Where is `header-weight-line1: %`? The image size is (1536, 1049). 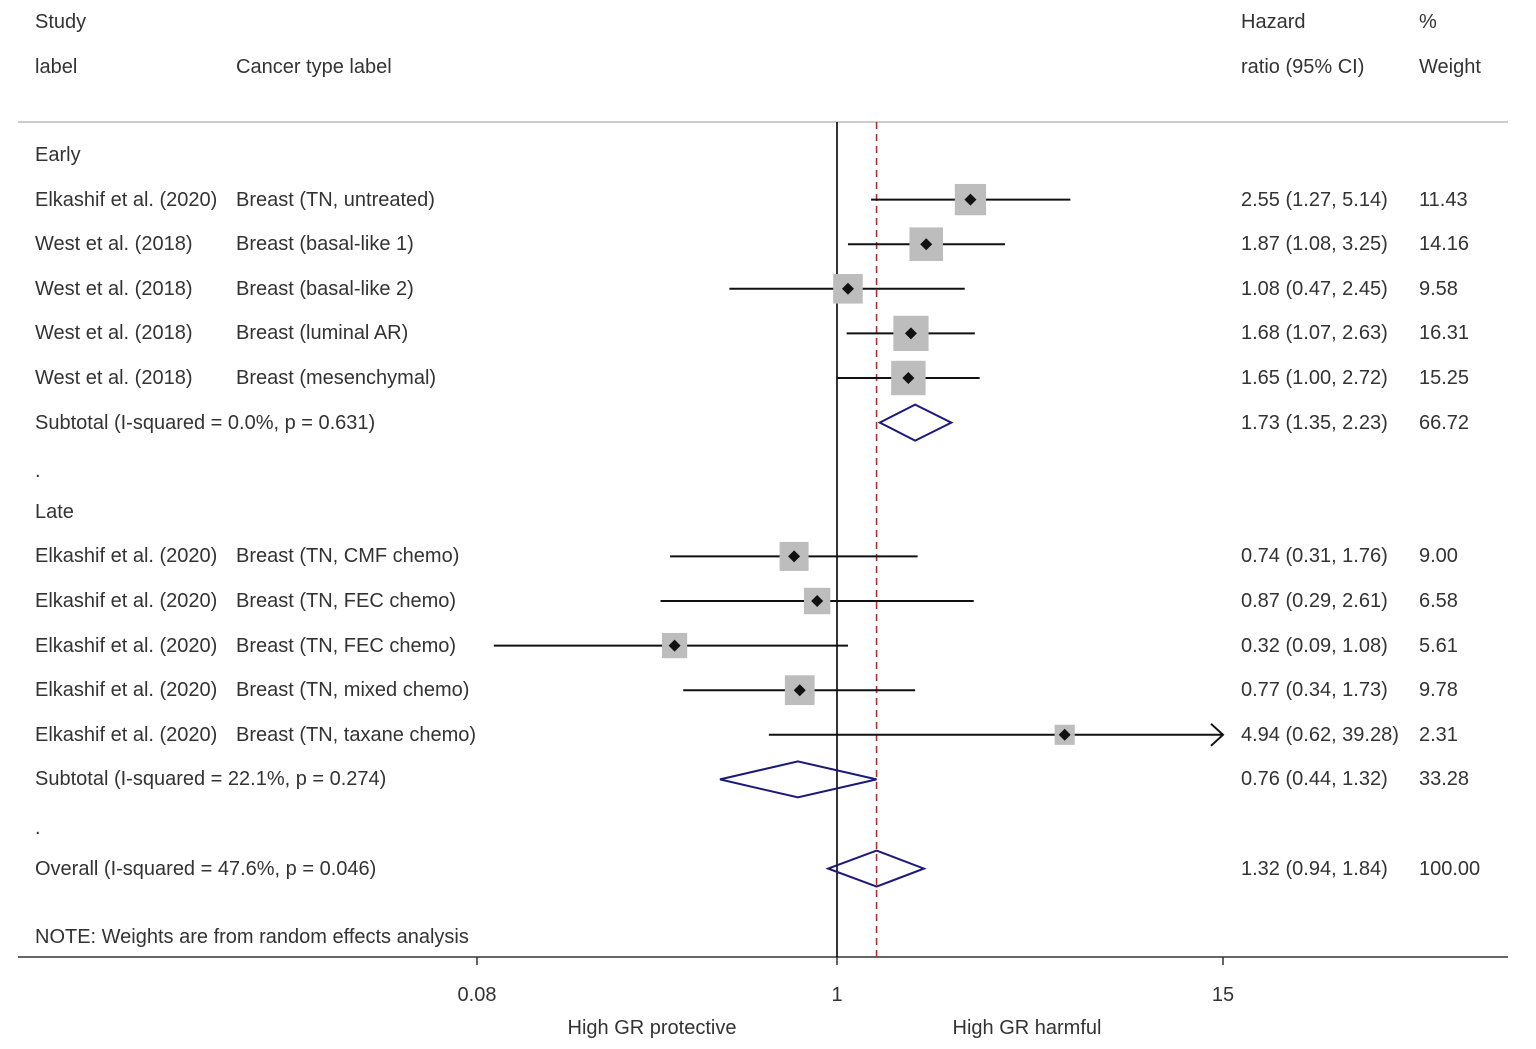
header-weight-line1: % is located at coordinates (1428, 22).